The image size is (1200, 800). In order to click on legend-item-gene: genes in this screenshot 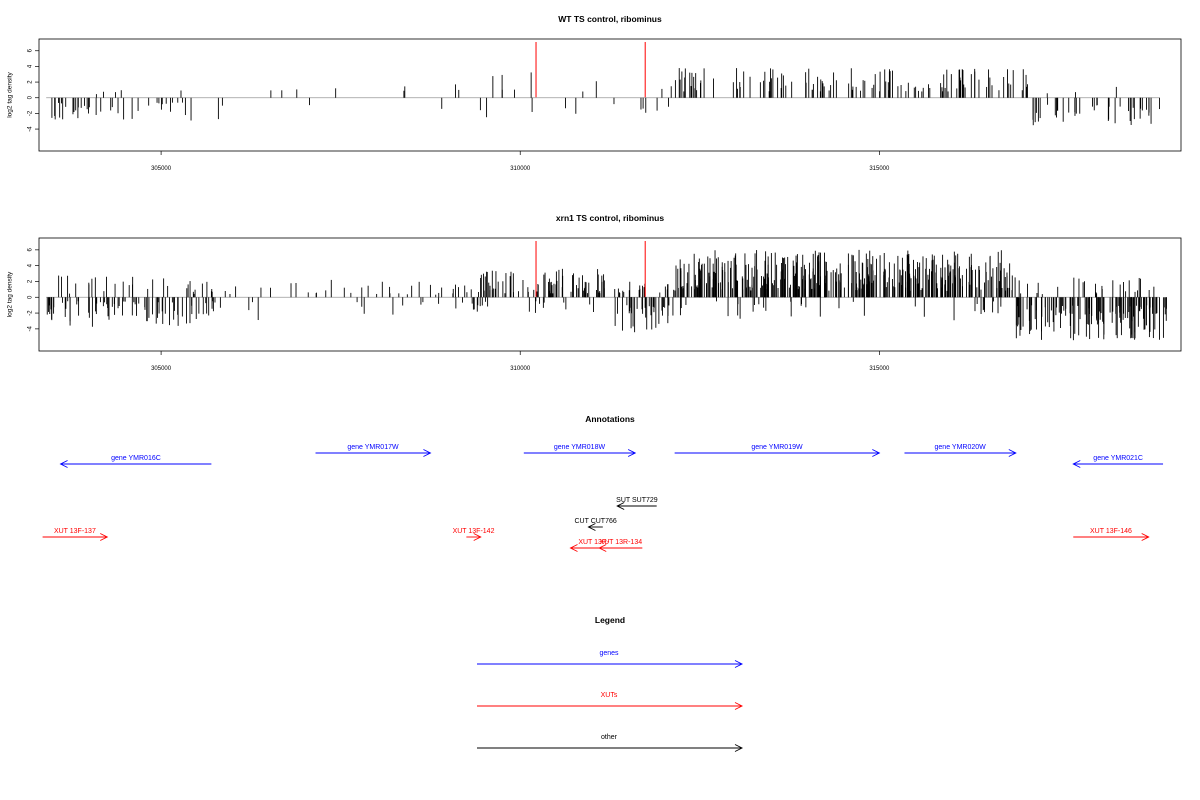, I will do `click(610, 659)`.